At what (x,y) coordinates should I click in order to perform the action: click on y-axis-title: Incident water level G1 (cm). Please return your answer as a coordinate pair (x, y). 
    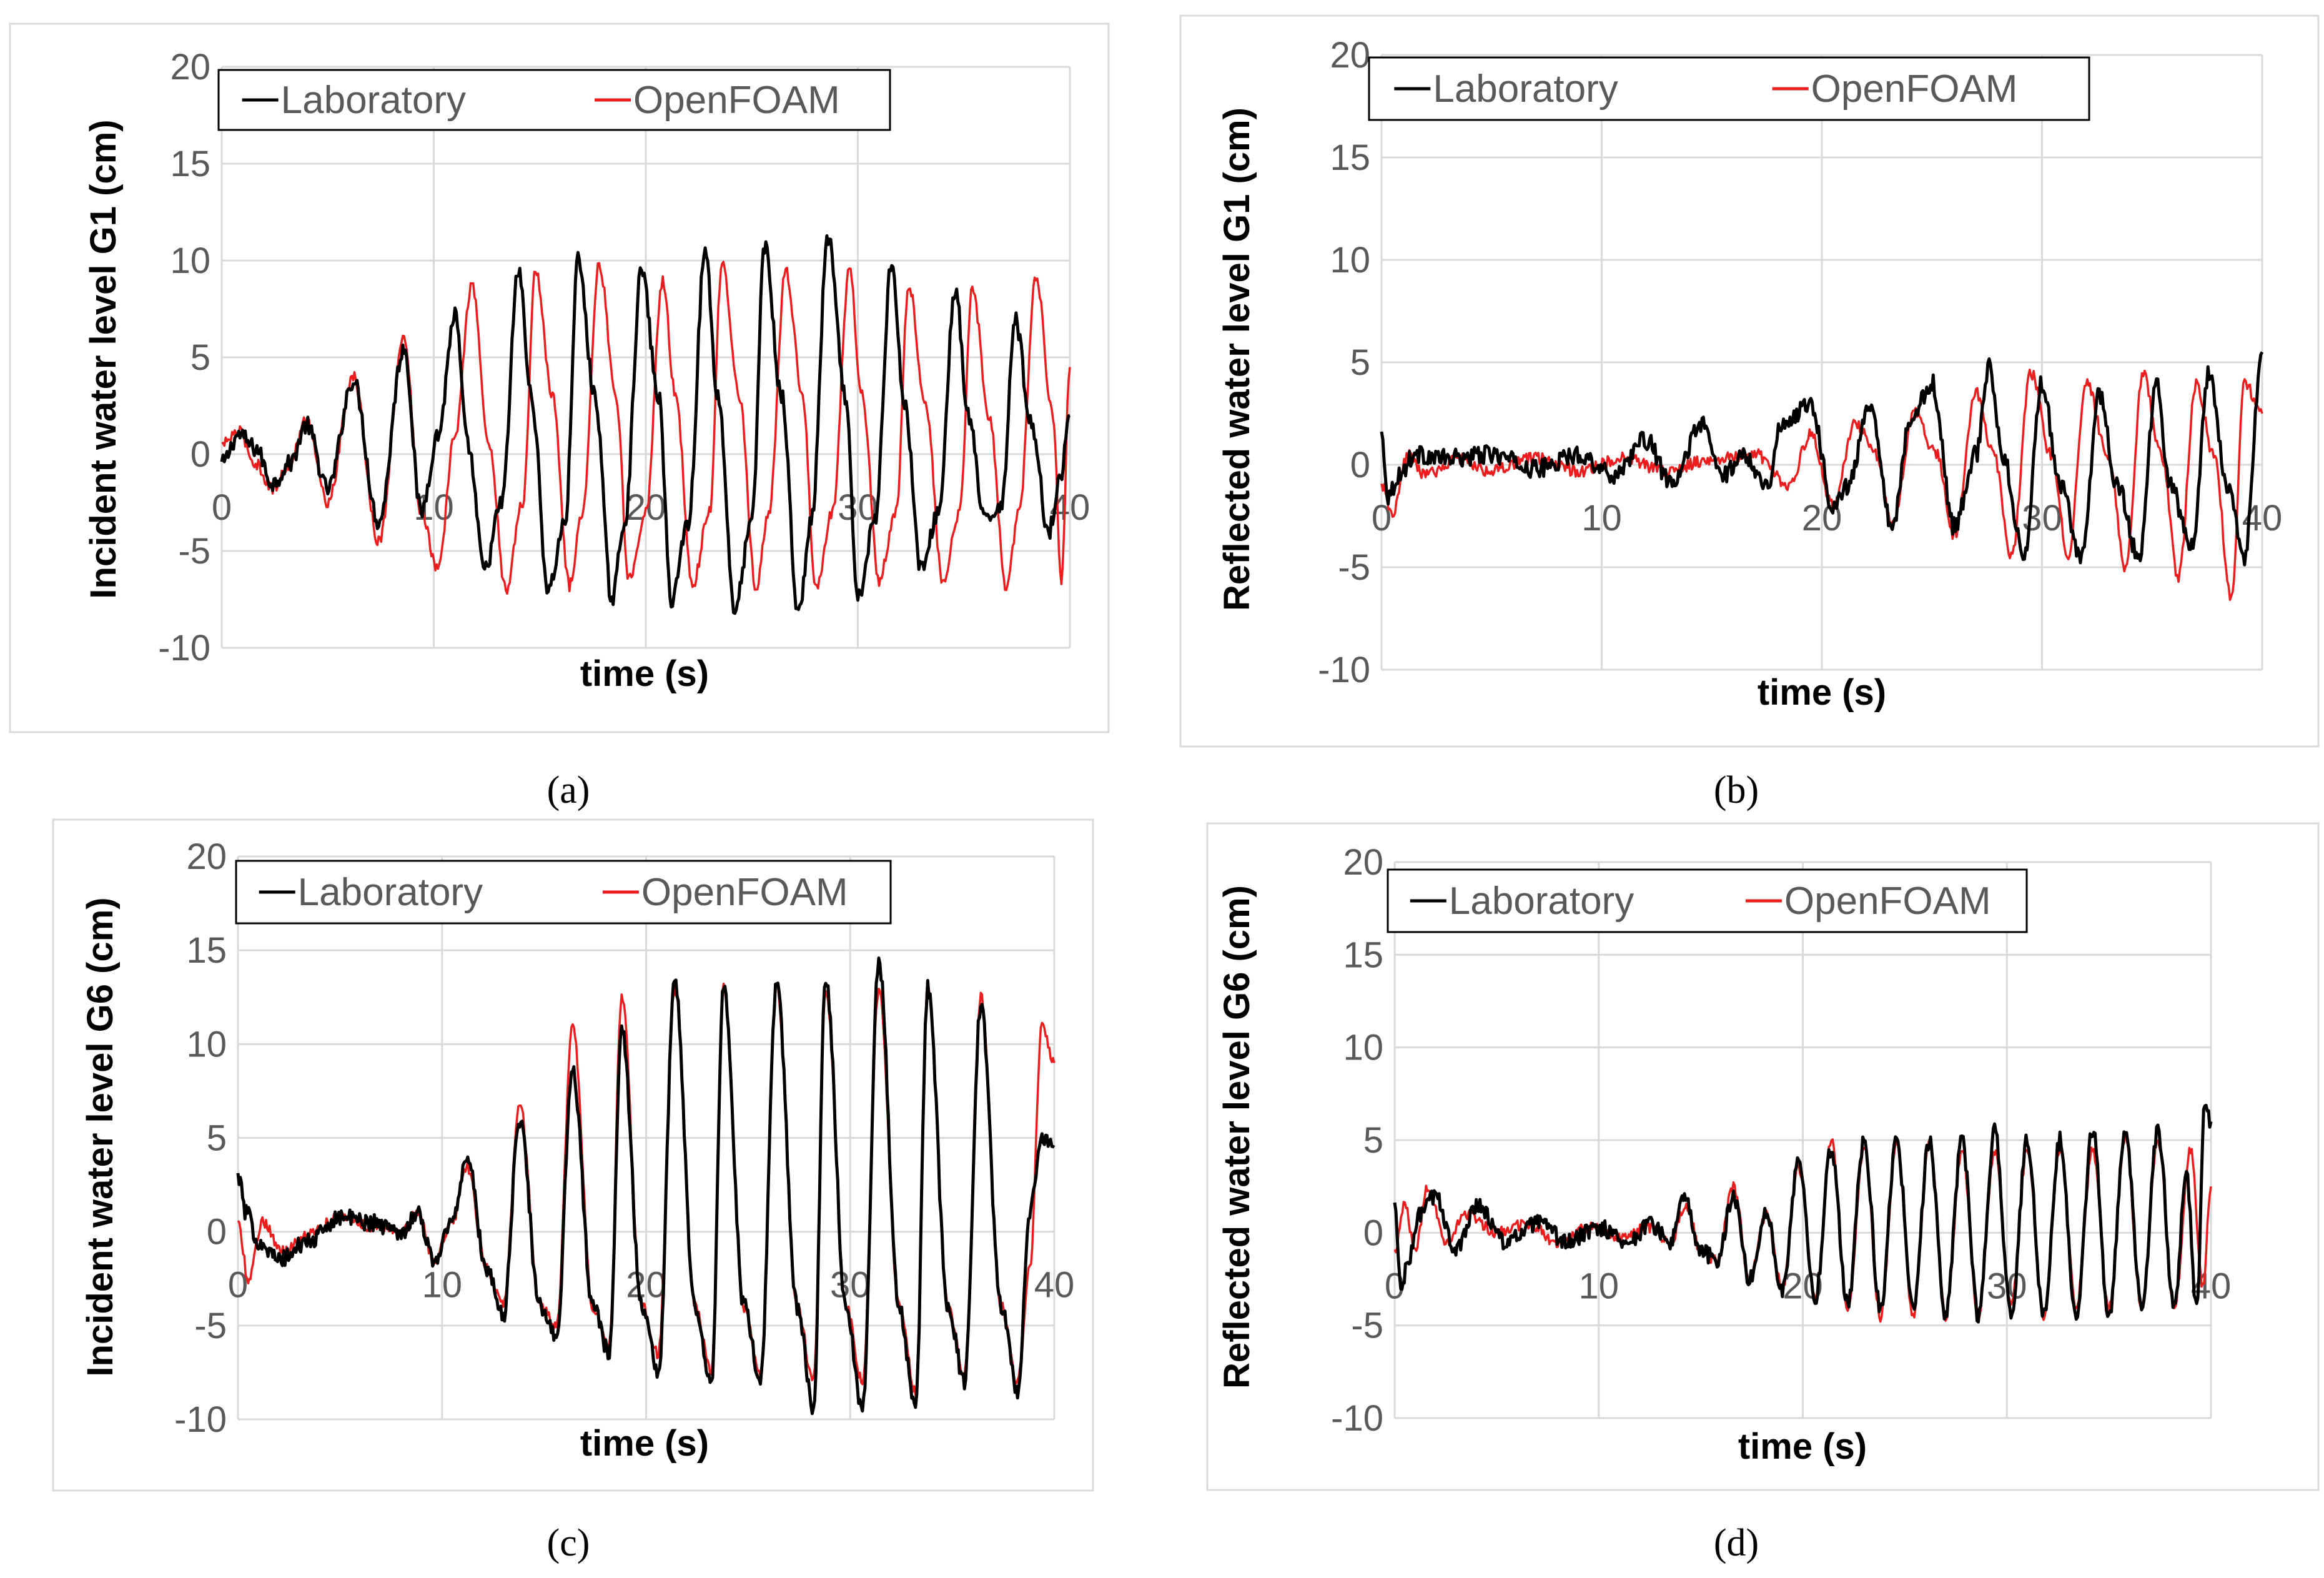
    Looking at the image, I should click on (104, 358).